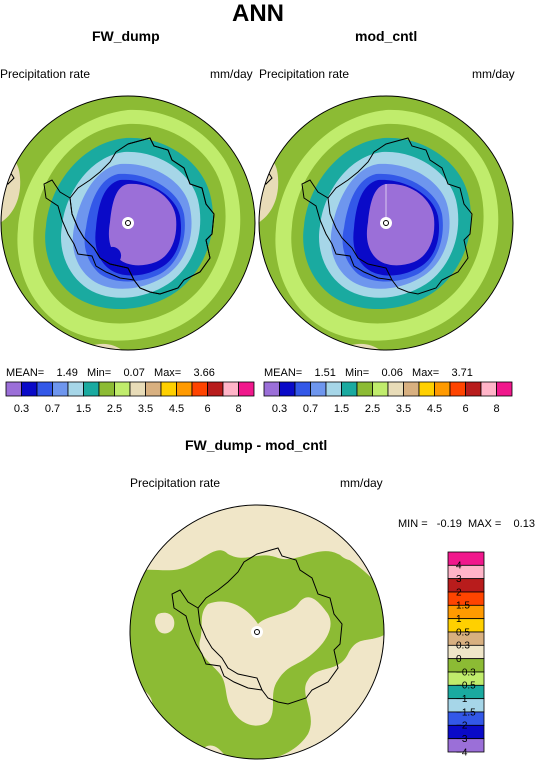  Describe the element at coordinates (112, 255) in the screenshot. I see `band-navy-blob` at that location.